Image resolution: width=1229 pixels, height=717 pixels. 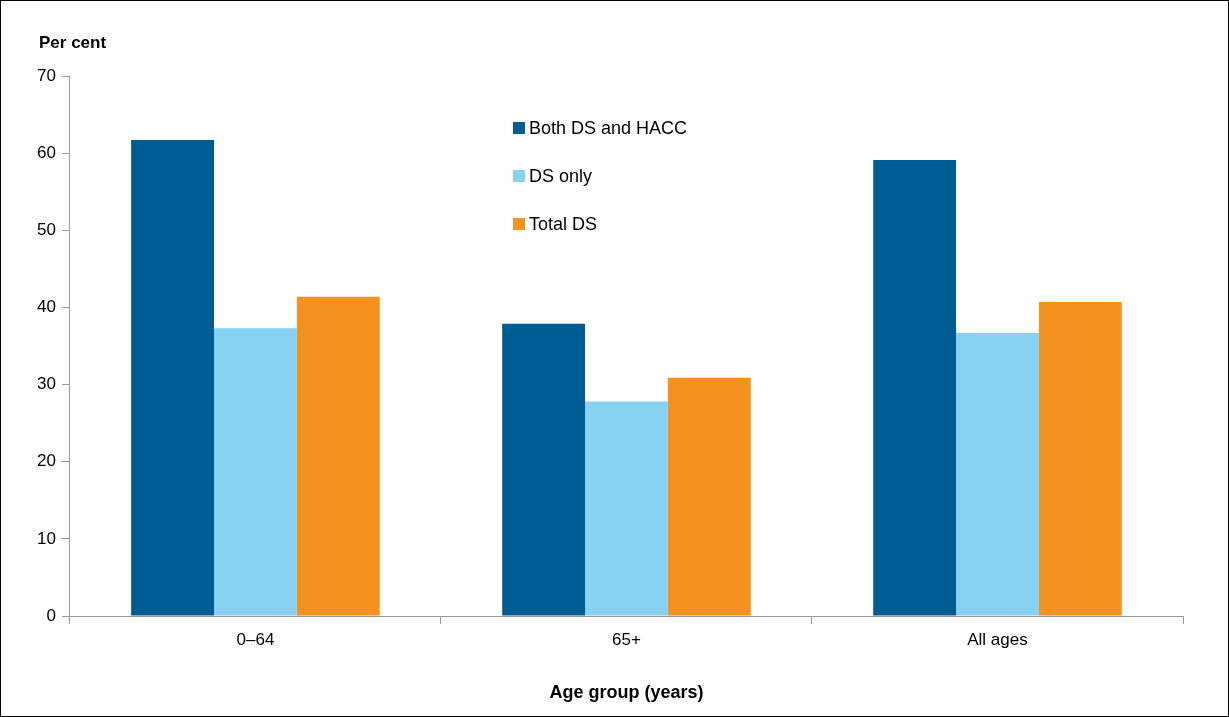 What do you see at coordinates (46, 229) in the screenshot?
I see `y-tick-label: 50` at bounding box center [46, 229].